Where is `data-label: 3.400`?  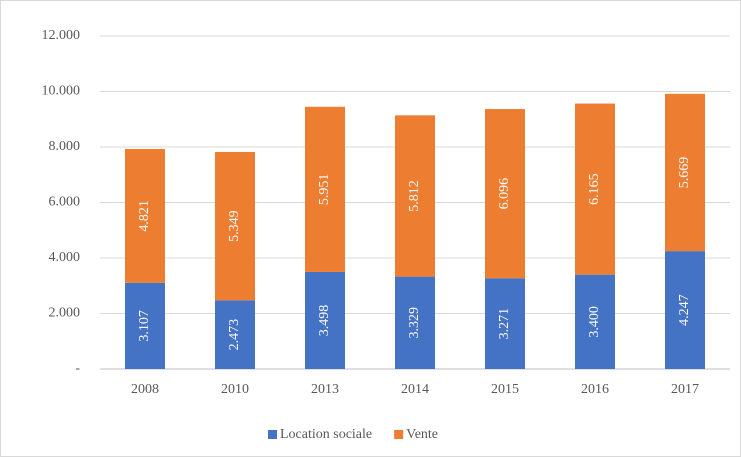 data-label: 3.400 is located at coordinates (594, 322).